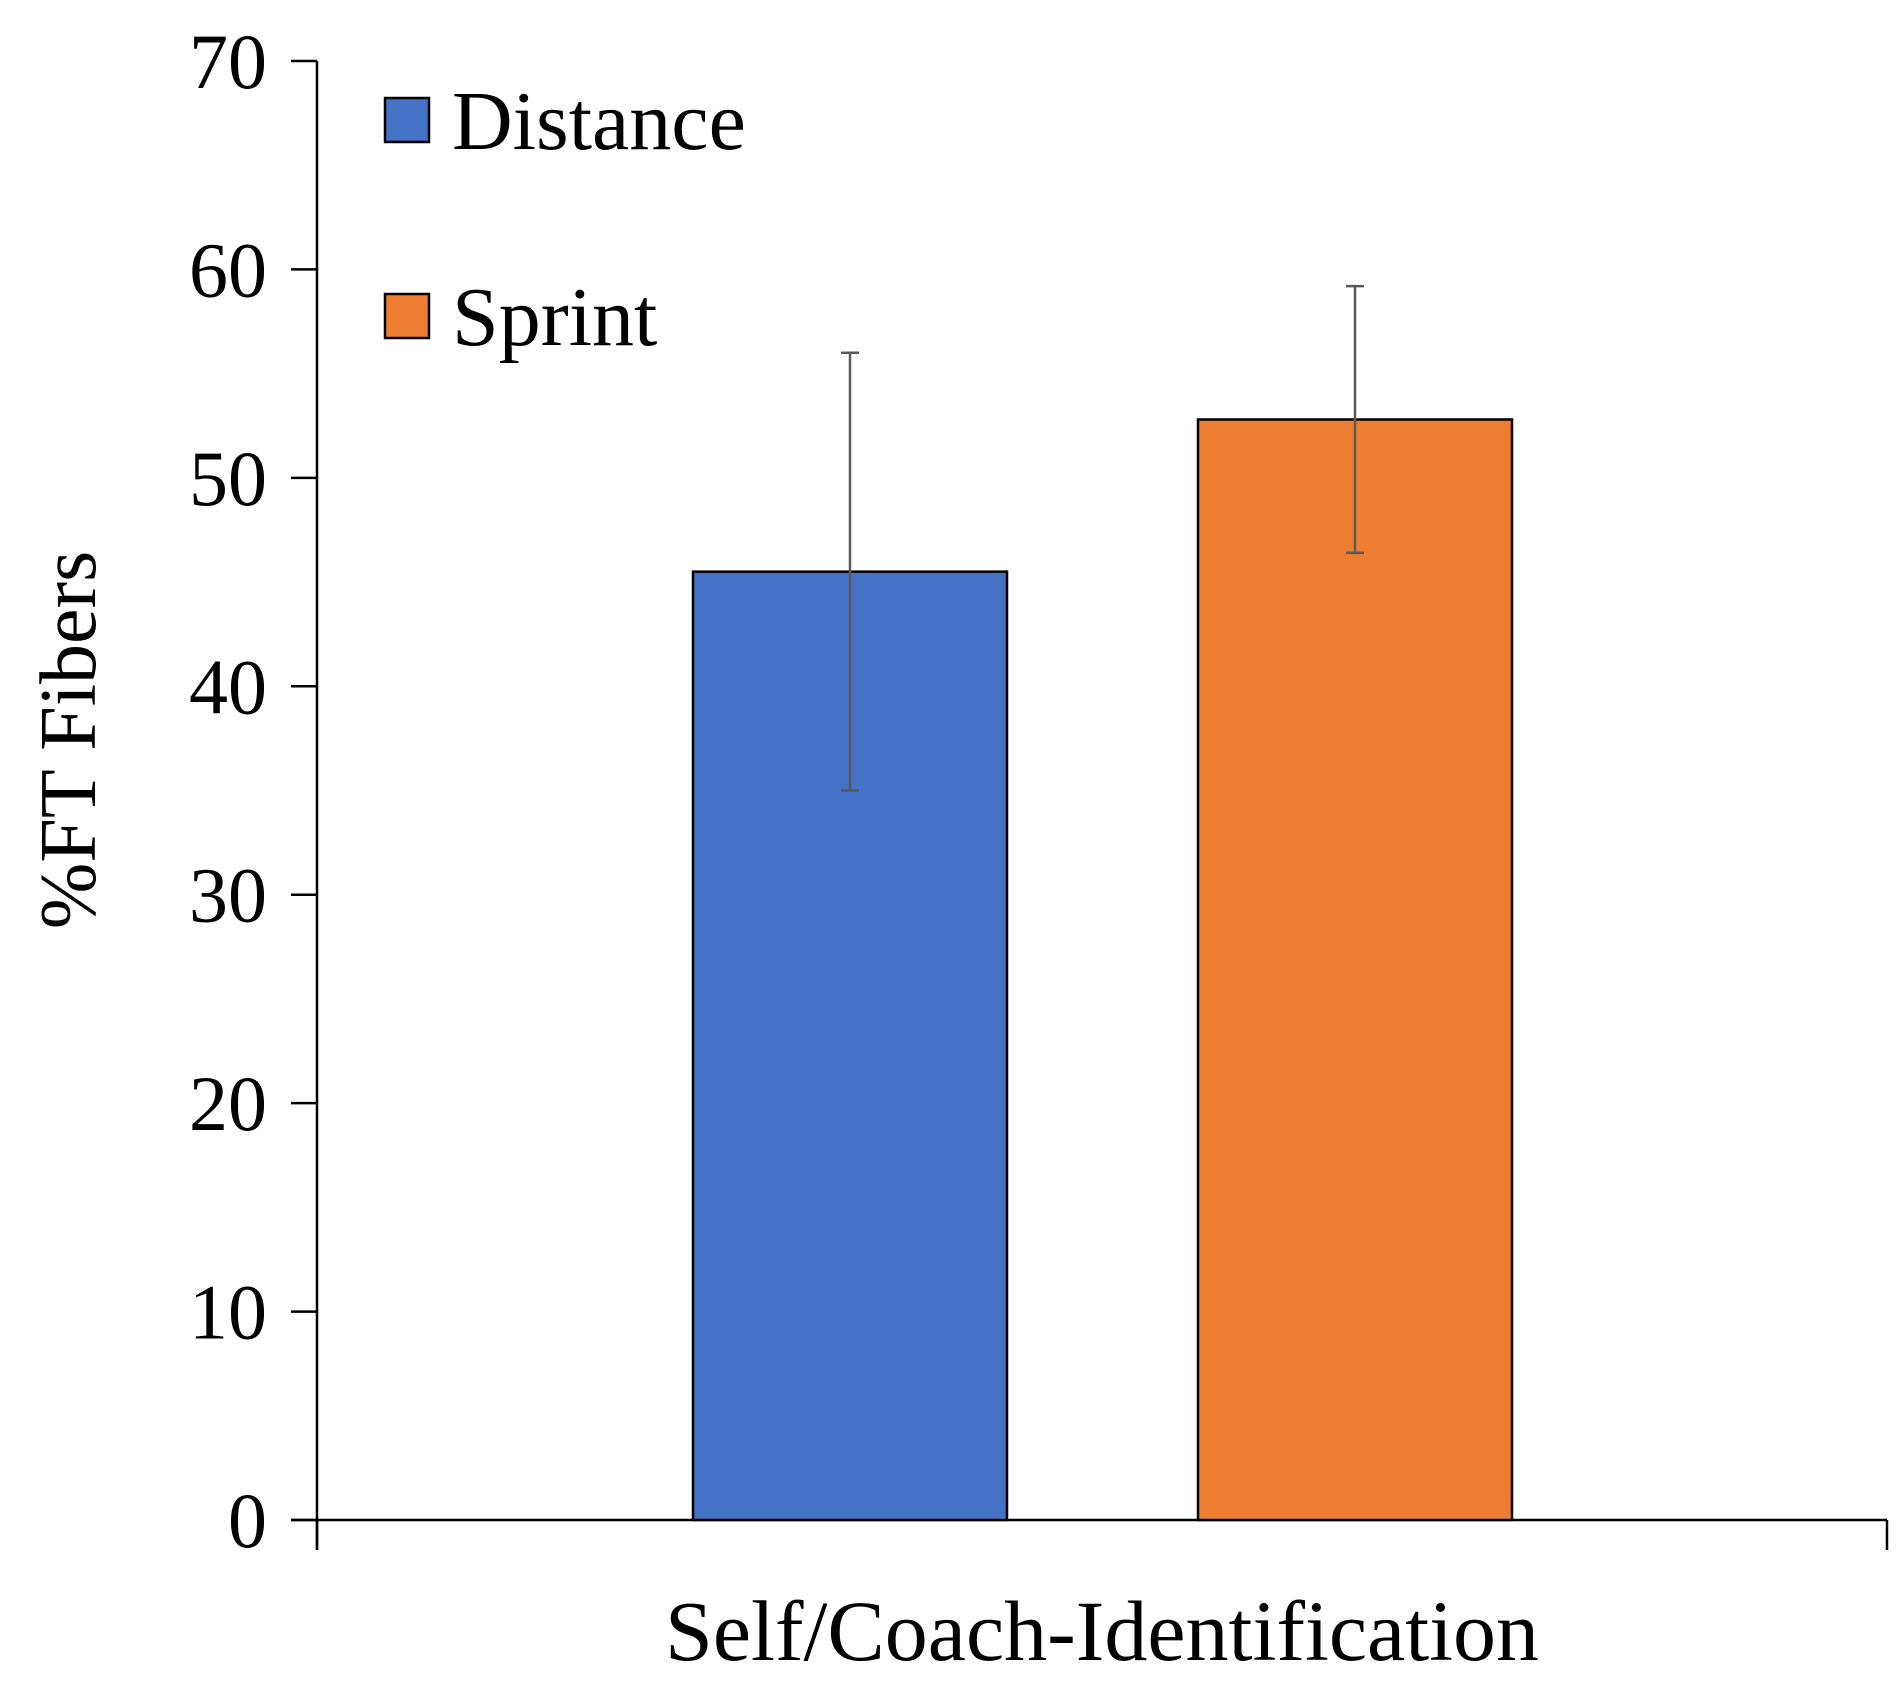 The image size is (1904, 1682). Describe the element at coordinates (599, 121) in the screenshot. I see `legend-label-distance: Distance` at that location.